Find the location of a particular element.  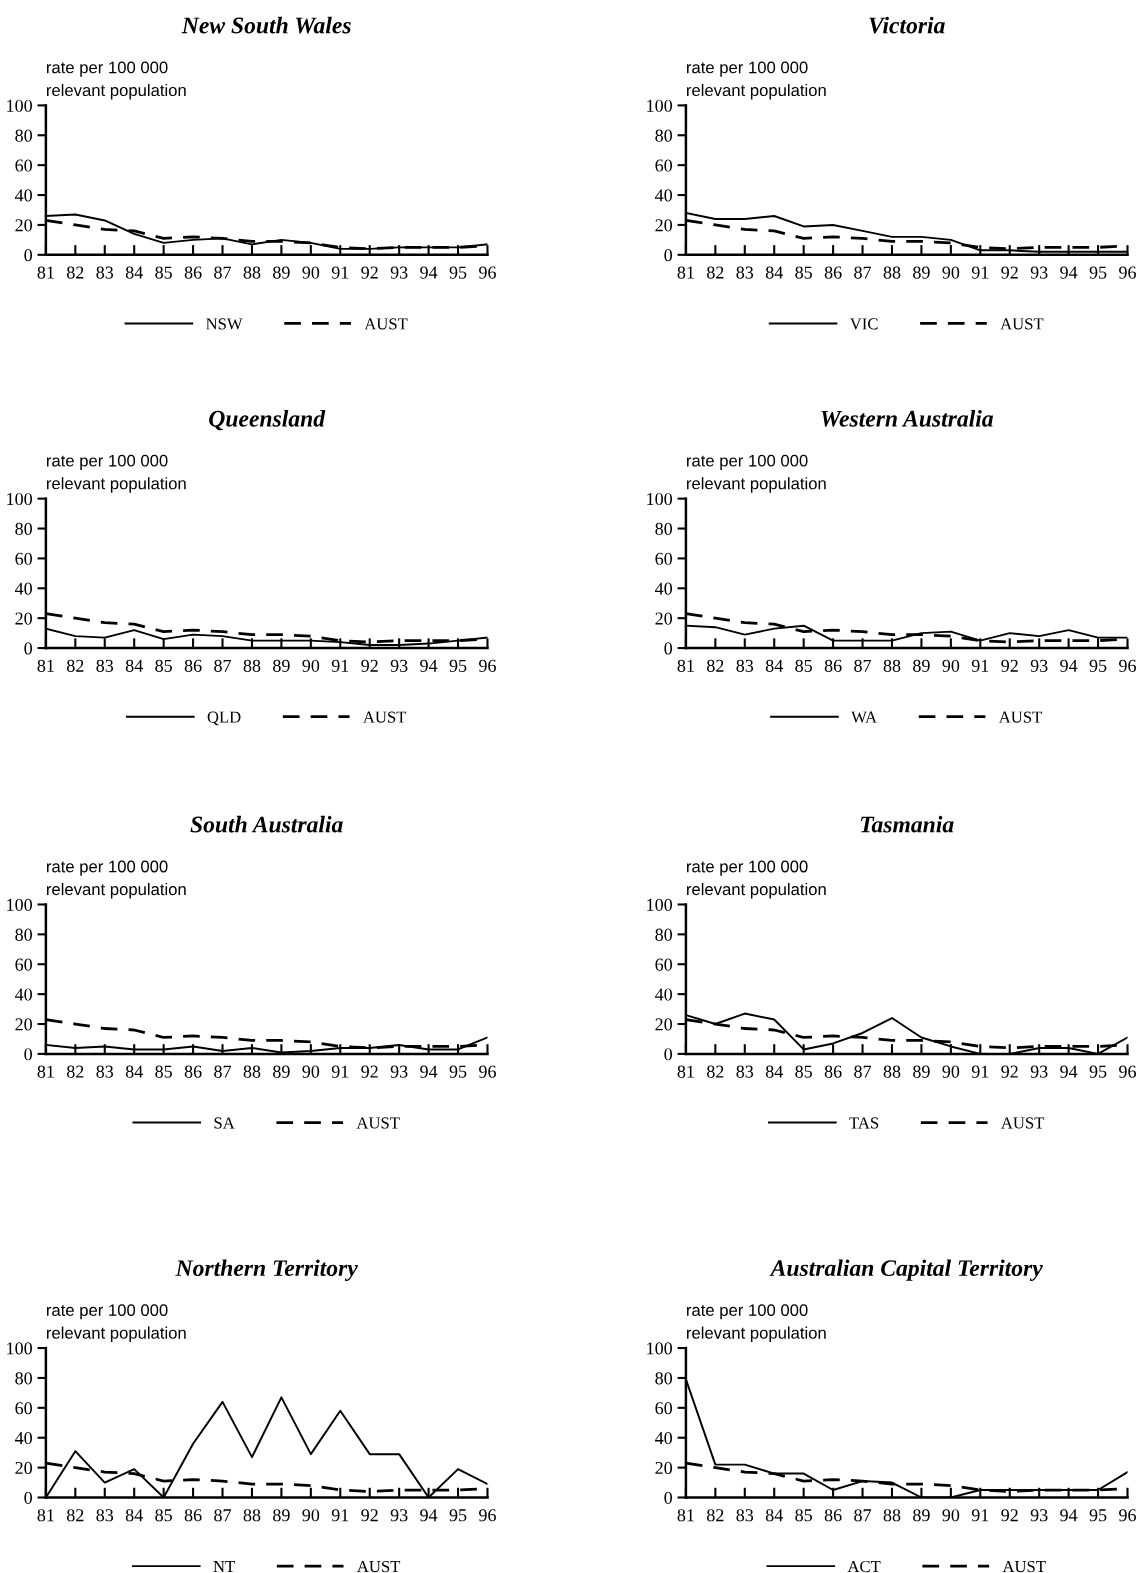

legend-label: SA is located at coordinates (224, 1123).